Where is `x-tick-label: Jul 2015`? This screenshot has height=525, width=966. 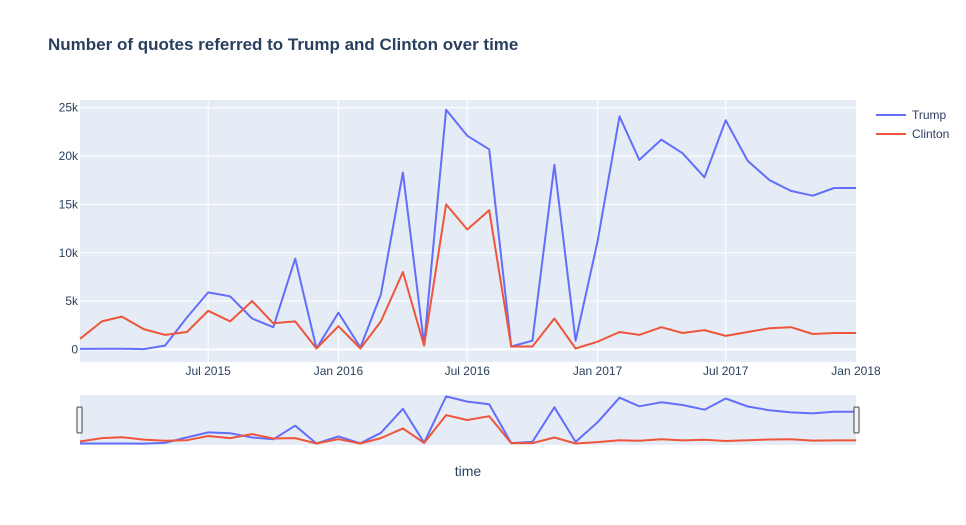
x-tick-label: Jul 2015 is located at coordinates (208, 371).